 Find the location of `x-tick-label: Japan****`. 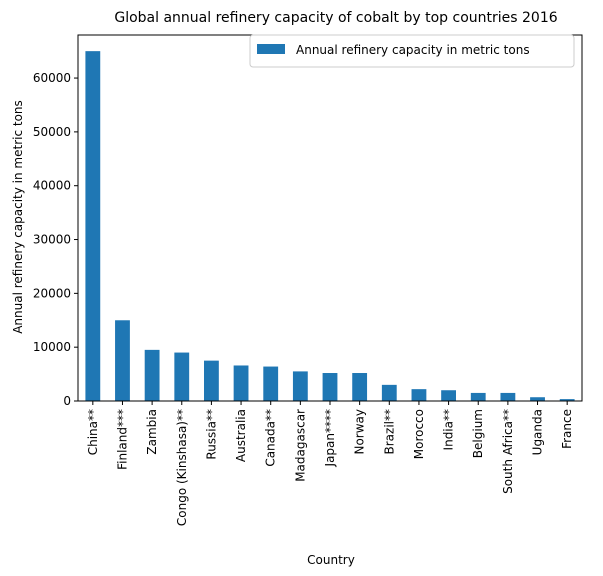

x-tick-label: Japan**** is located at coordinates (330, 438).